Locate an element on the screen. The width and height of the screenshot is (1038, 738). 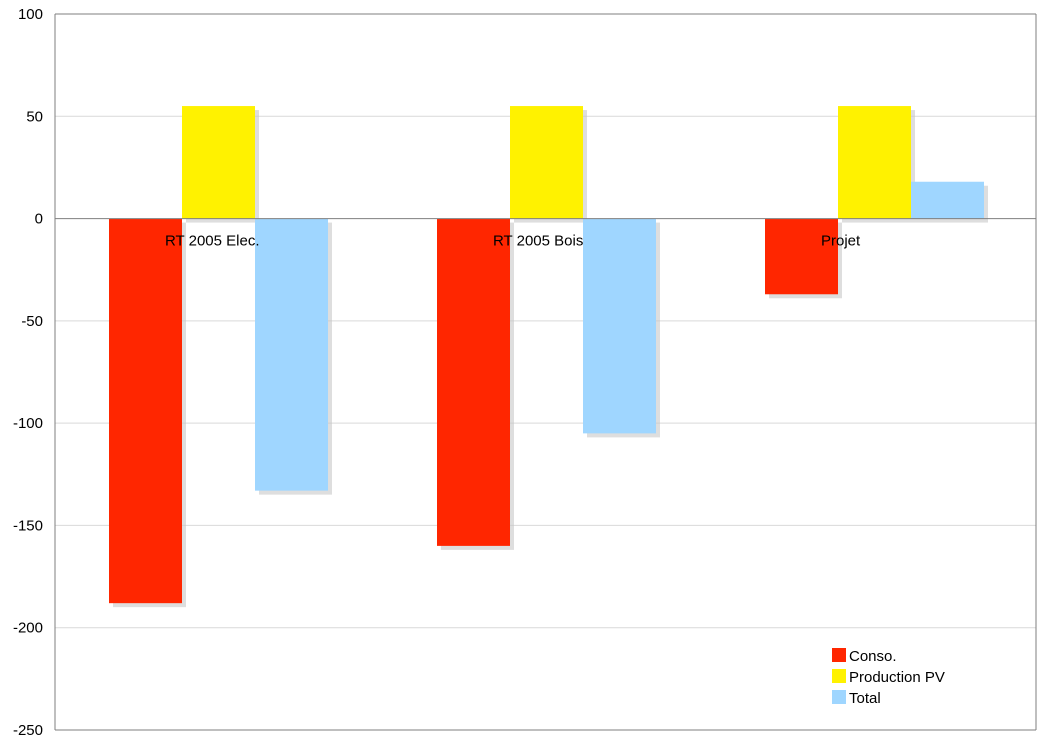
y-tick-label: -150 is located at coordinates (28, 525).